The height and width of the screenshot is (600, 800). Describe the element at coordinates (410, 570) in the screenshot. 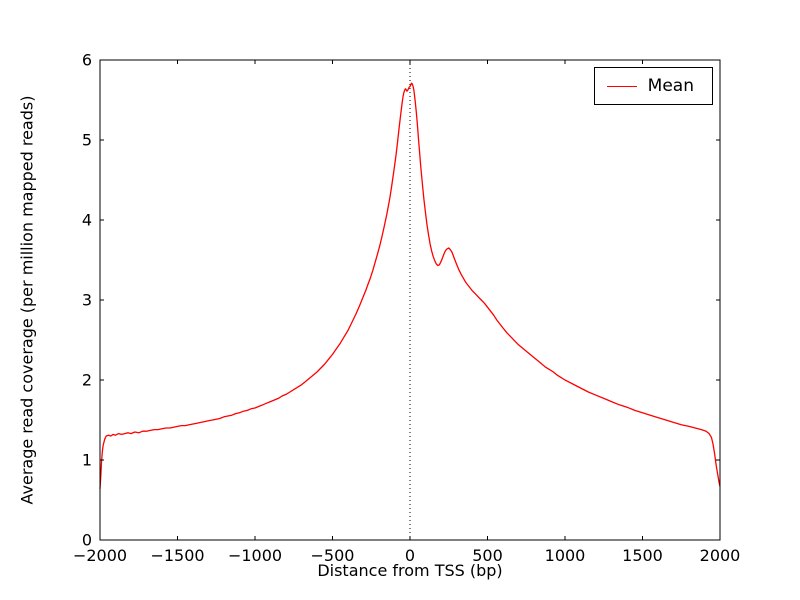

I see `x-axis-label: Distance from TSS (bp)` at that location.